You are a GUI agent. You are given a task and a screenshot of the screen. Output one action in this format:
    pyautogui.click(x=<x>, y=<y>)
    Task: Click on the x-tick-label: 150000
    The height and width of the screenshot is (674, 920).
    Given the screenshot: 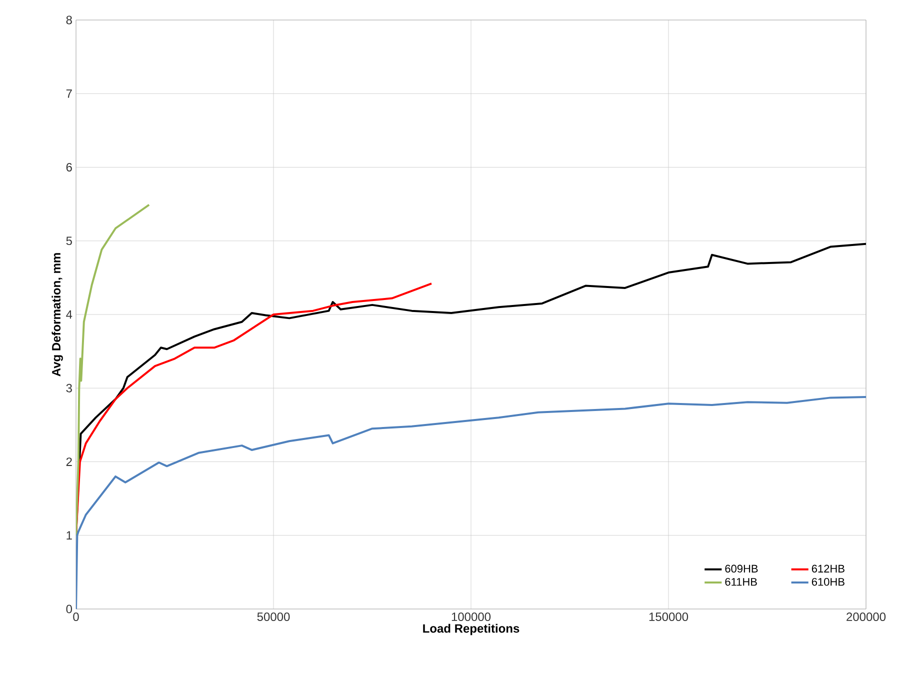 What is the action you would take?
    pyautogui.click(x=668, y=617)
    